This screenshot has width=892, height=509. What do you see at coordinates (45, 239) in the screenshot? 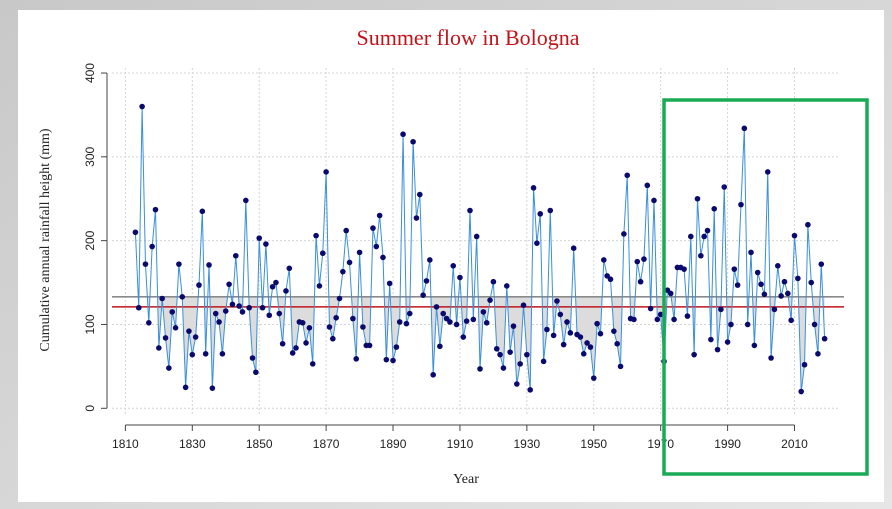
I see `y-axis-label: Cumulative annual rainfall height (mm)` at bounding box center [45, 239].